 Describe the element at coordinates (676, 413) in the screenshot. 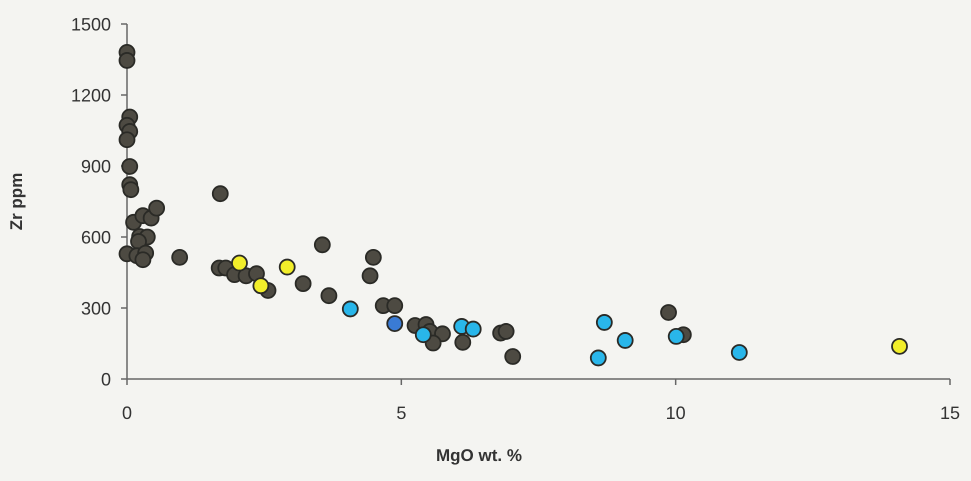

I see `x-tick-label: 10` at that location.